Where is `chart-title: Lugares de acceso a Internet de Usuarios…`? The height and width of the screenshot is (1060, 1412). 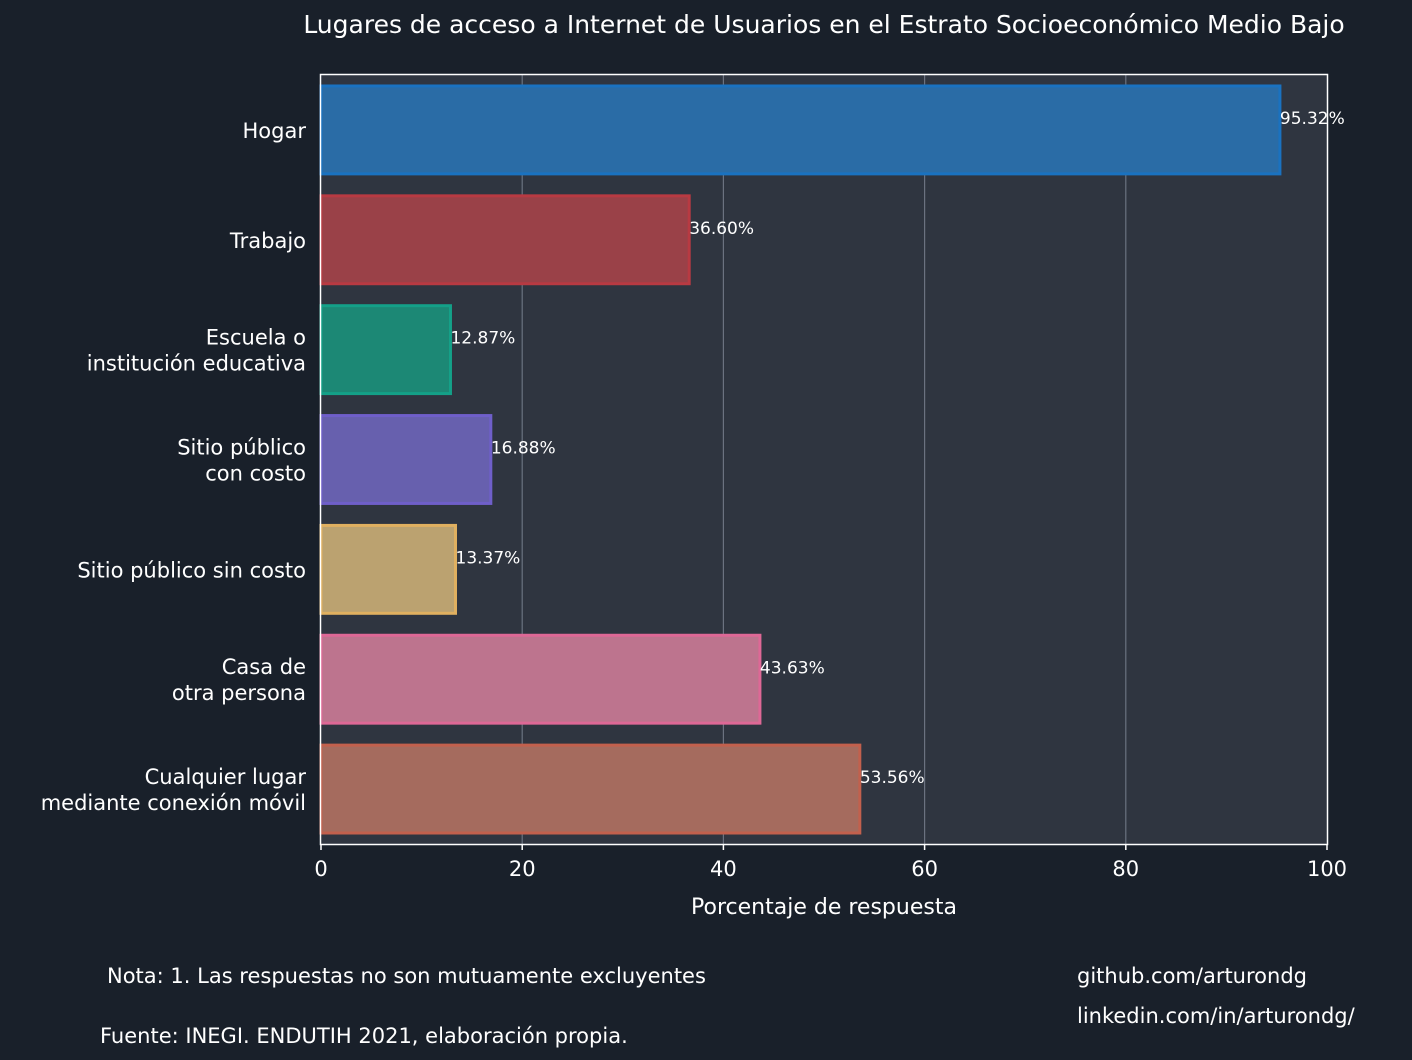 chart-title: Lugares de acceso a Internet de Usuarios… is located at coordinates (823, 24).